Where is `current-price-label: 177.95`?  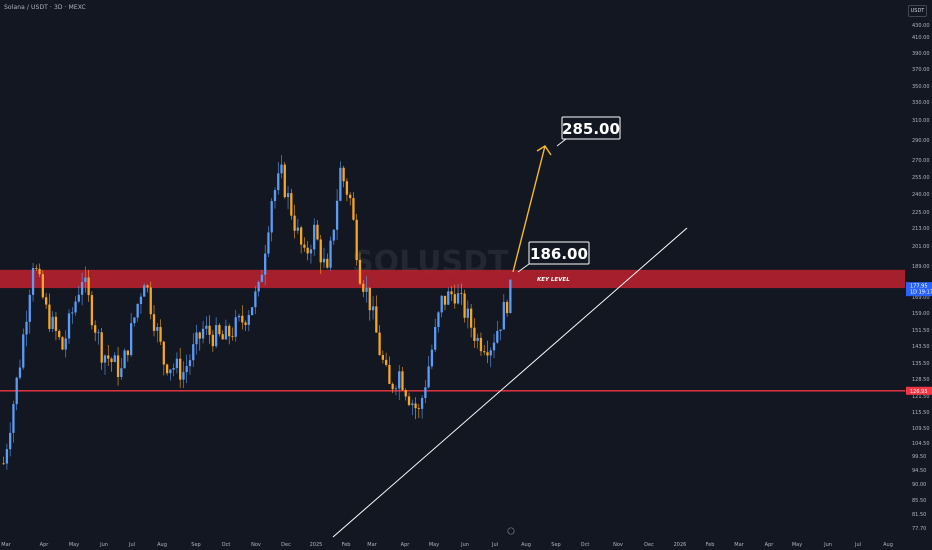 current-price-label: 177.95 is located at coordinates (919, 287).